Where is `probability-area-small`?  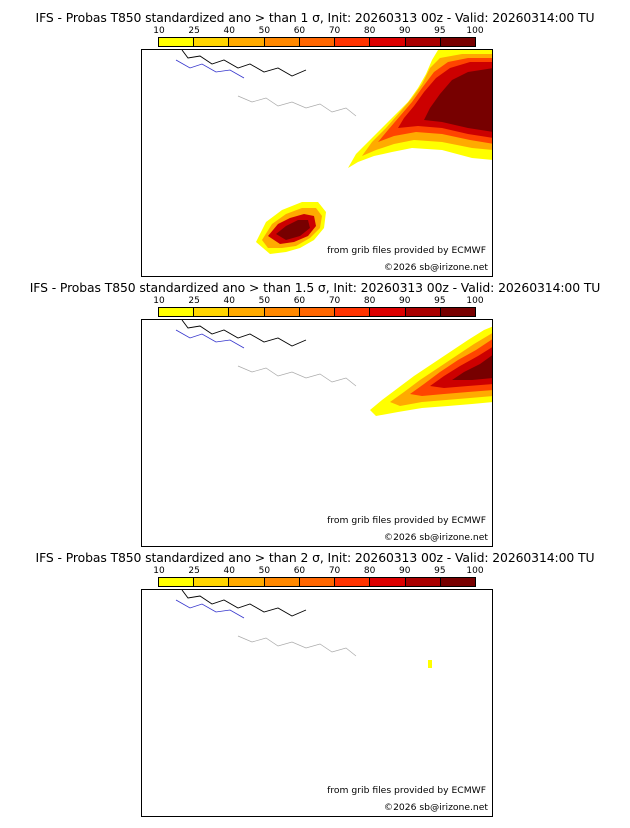 probability-area-small is located at coordinates (430, 664).